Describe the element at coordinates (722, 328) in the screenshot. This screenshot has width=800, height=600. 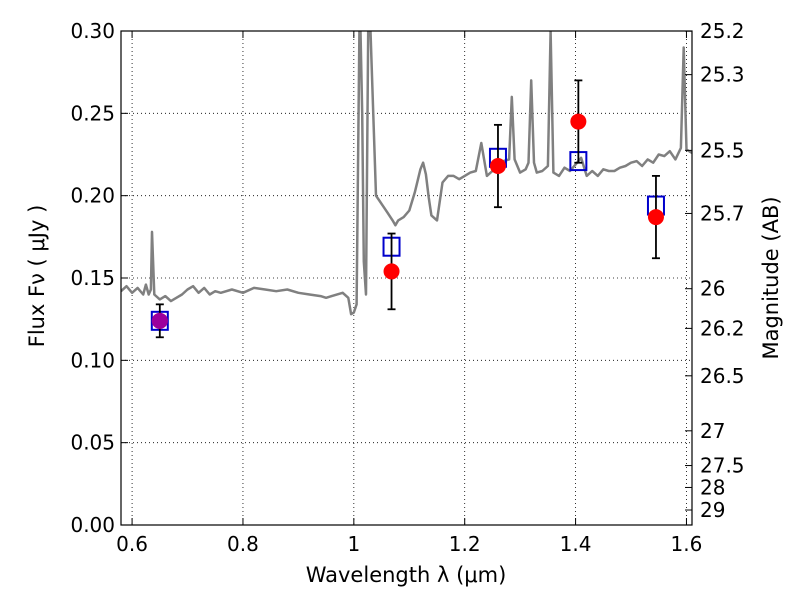
I see `magnitude-tick-label: 26.2` at that location.